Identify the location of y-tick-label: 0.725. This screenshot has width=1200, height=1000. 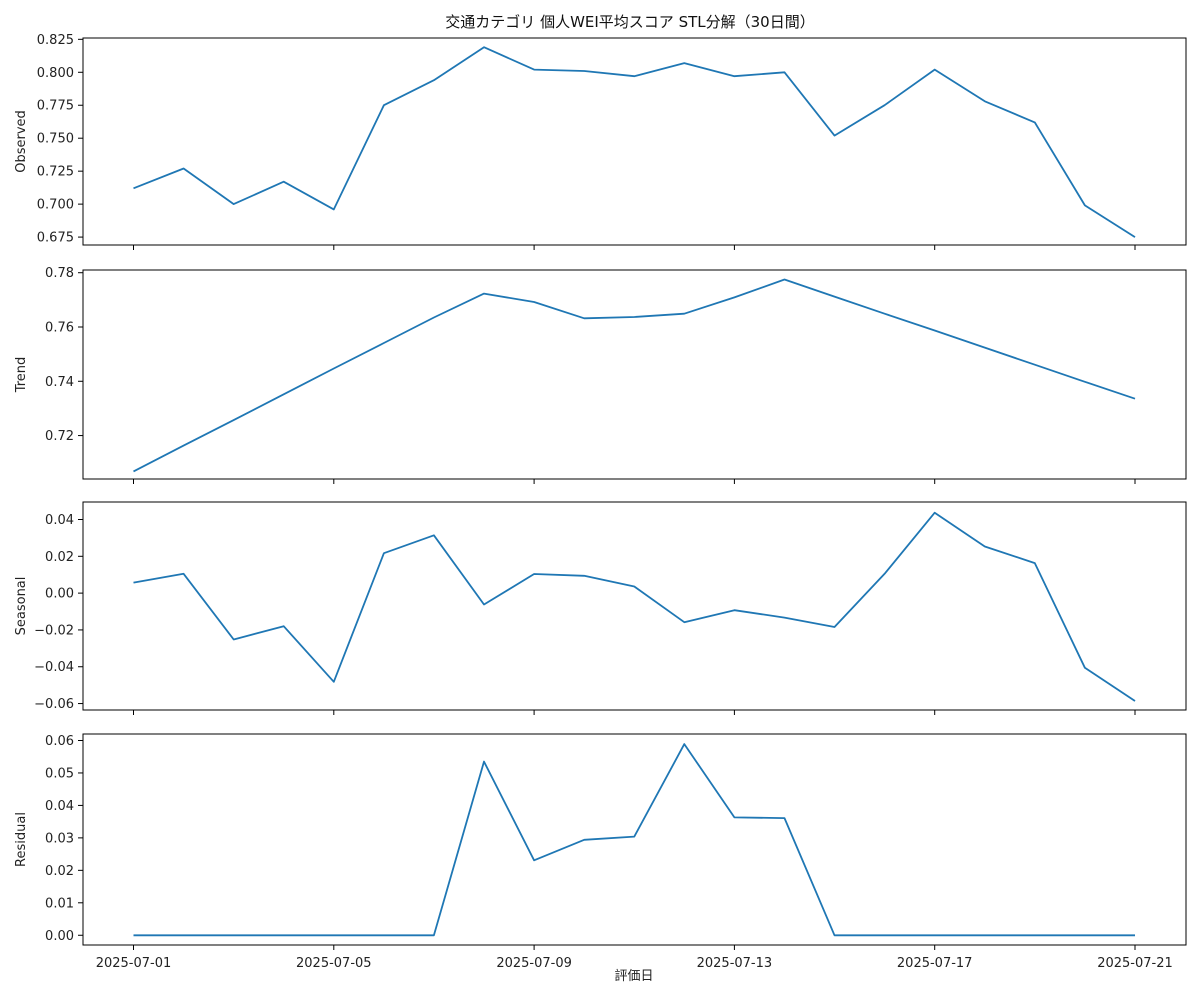
(55, 172).